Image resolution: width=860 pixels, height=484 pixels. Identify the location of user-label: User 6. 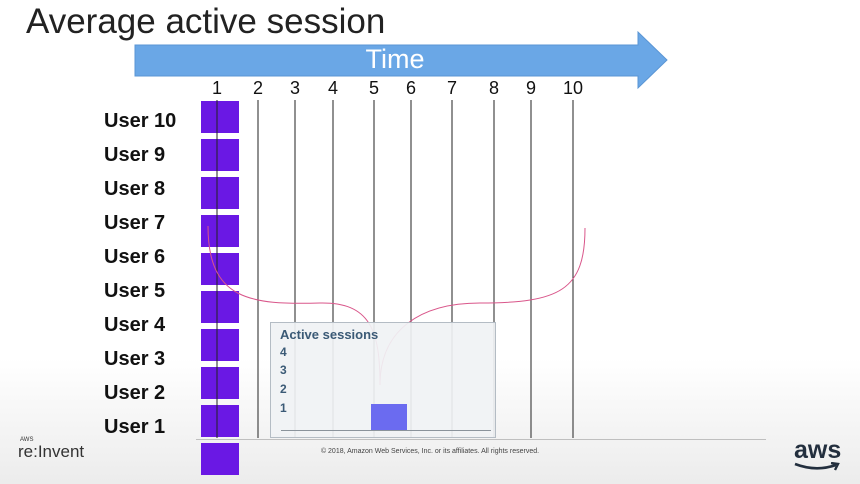
(135, 257).